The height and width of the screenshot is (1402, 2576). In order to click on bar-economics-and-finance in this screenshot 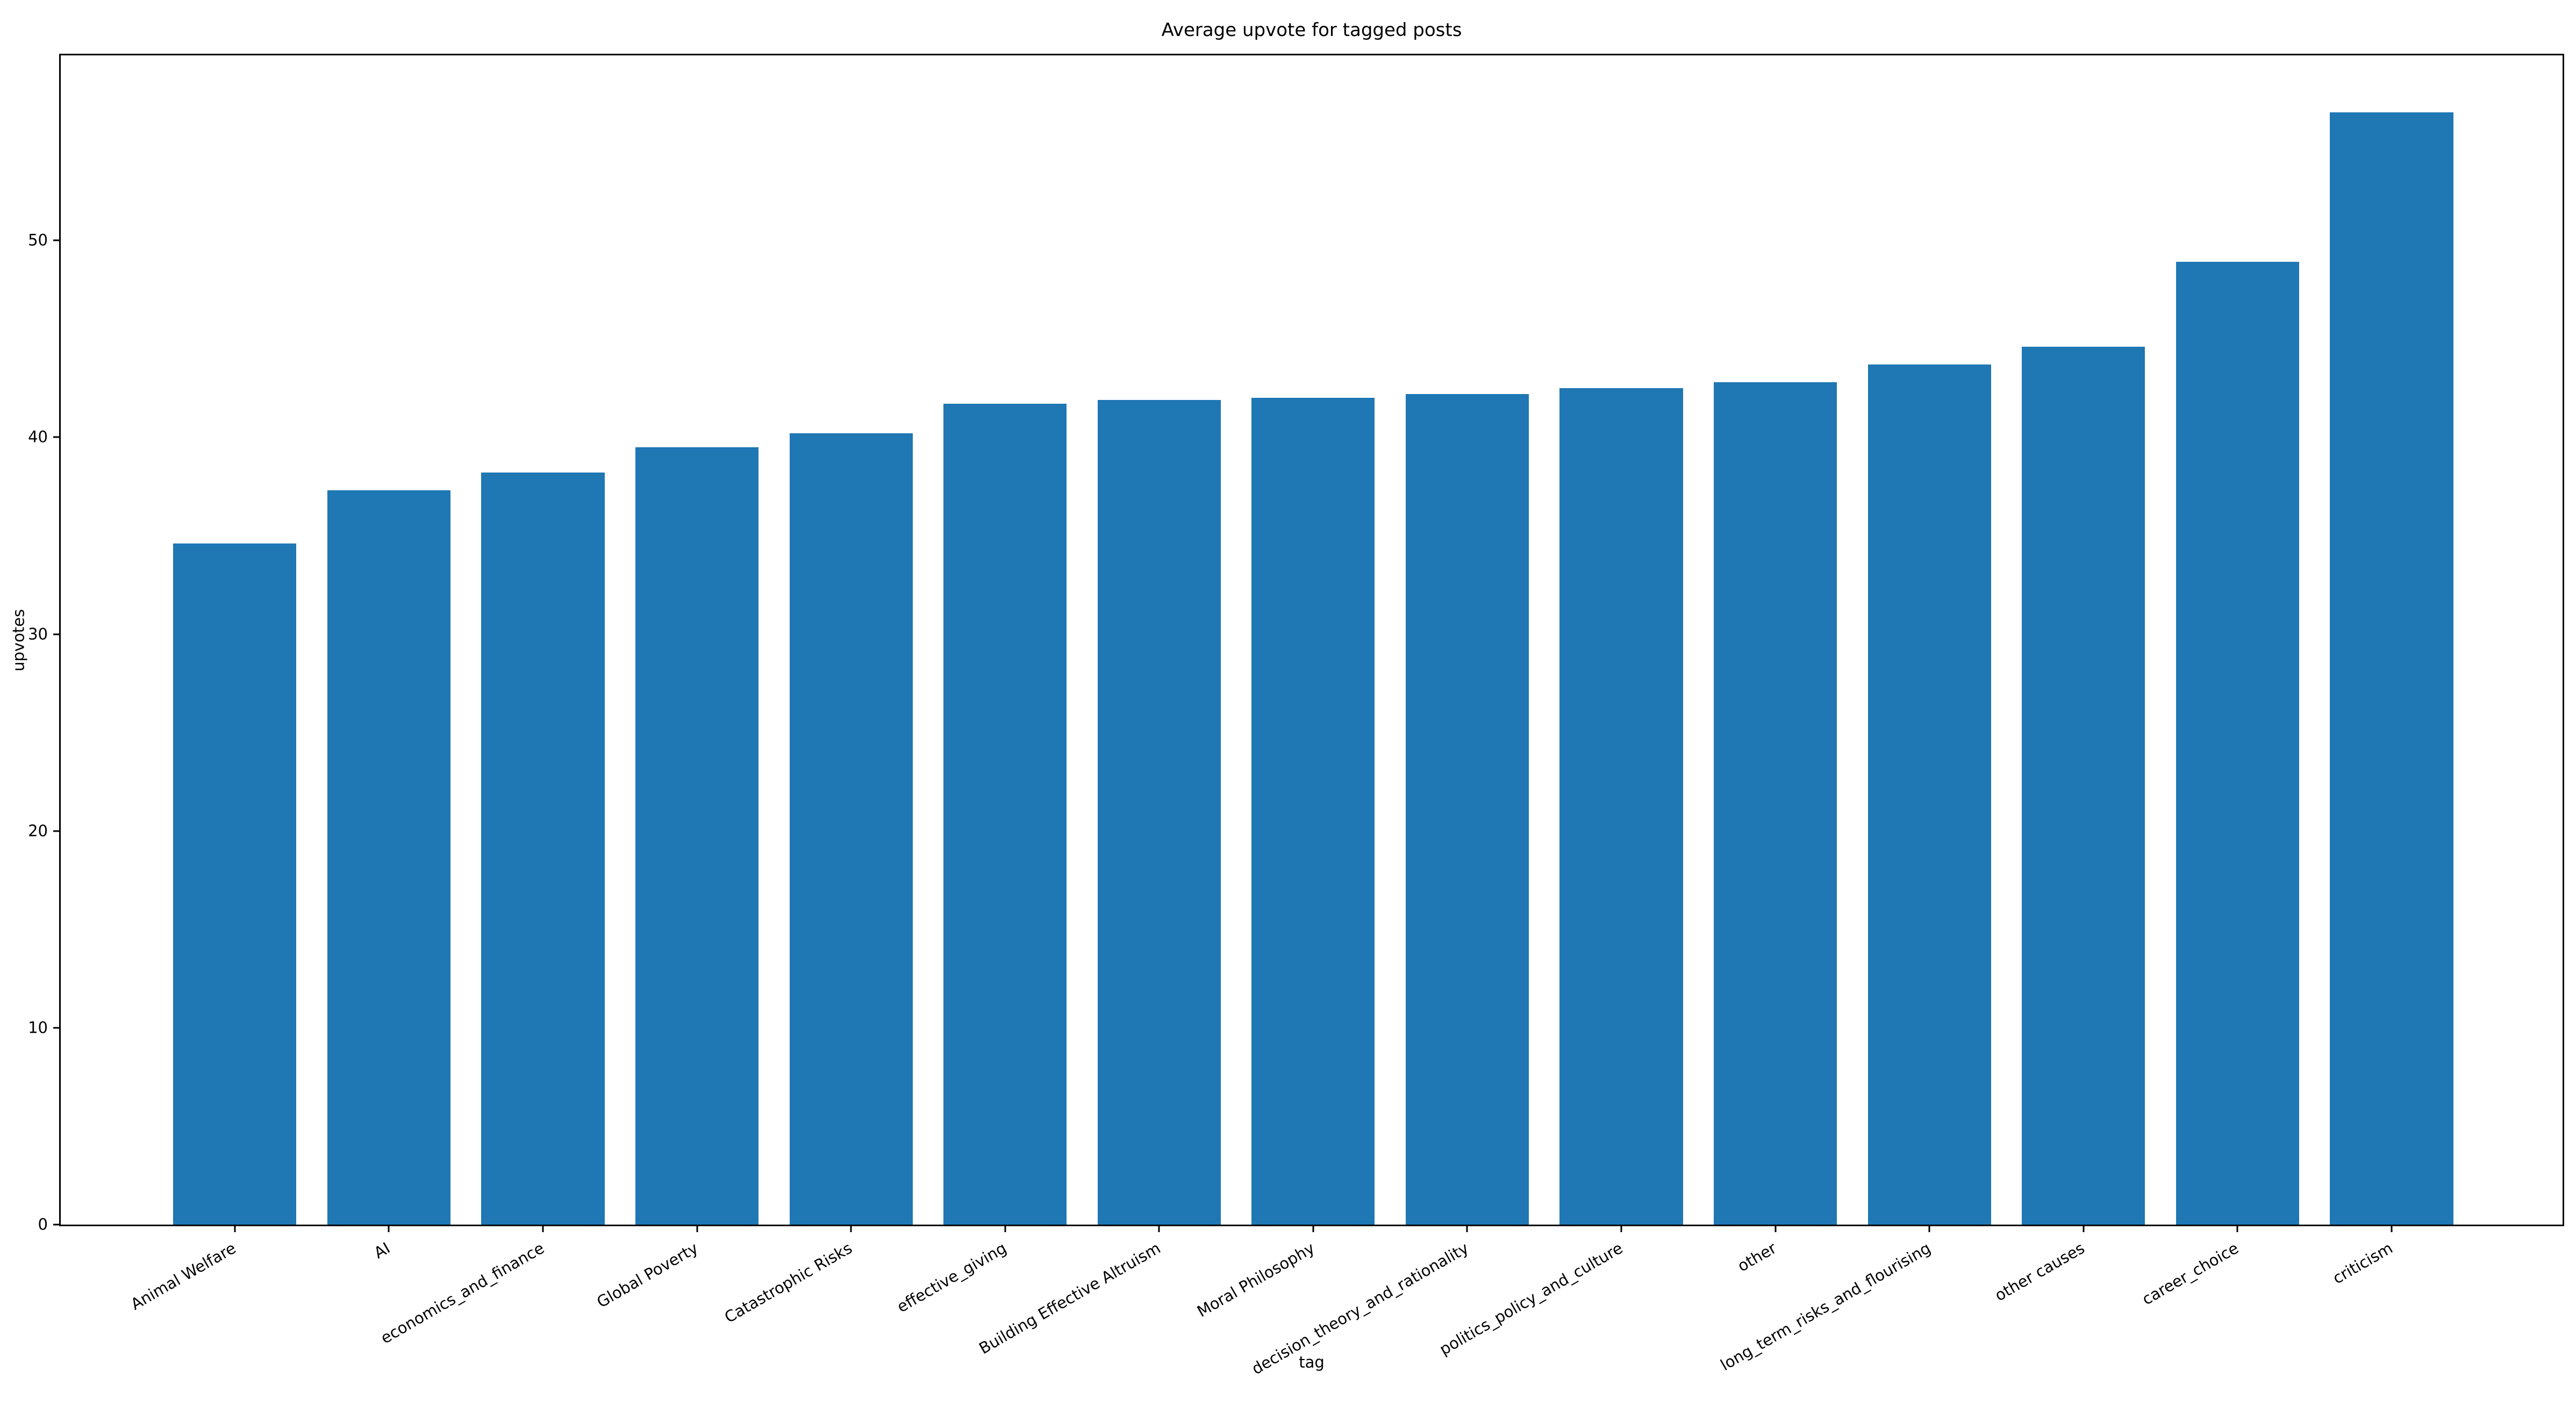, I will do `click(543, 849)`.